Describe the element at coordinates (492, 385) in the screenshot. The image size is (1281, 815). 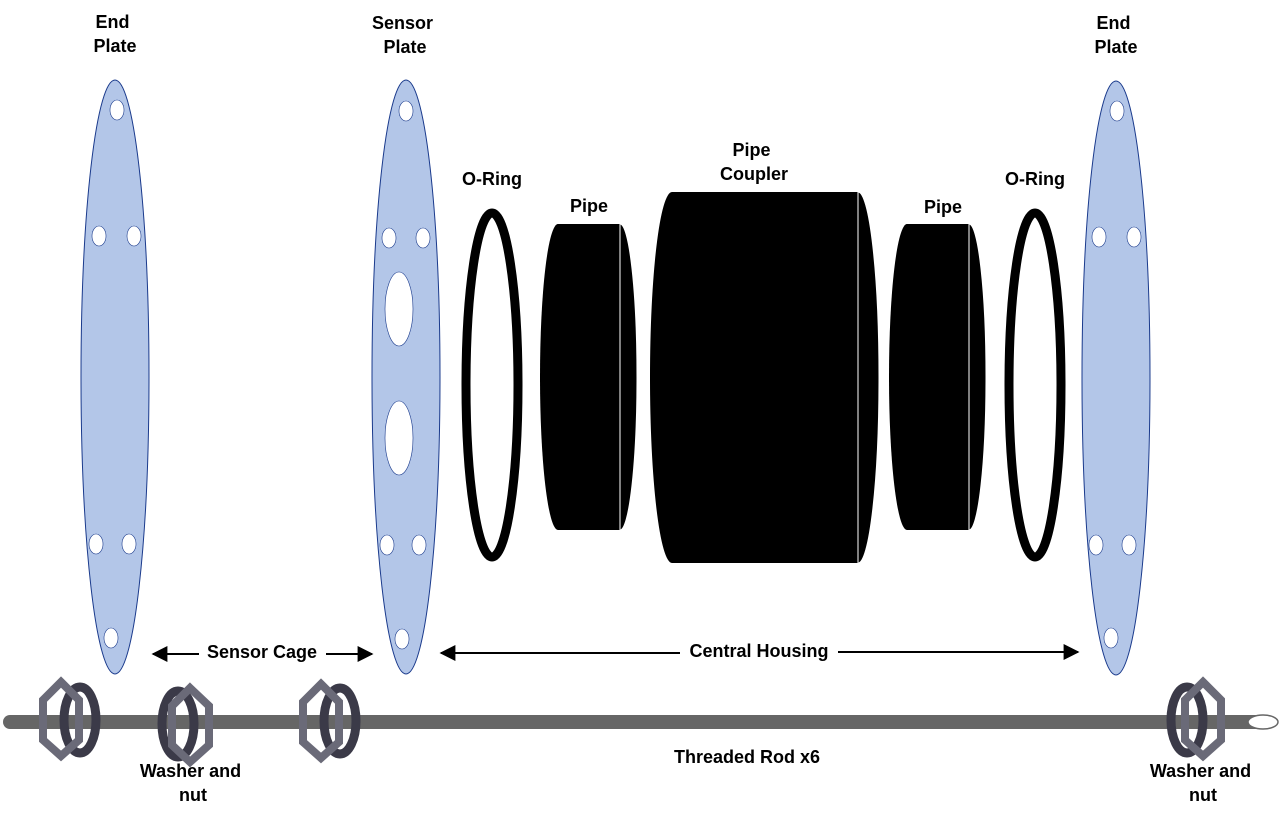
I see `o-ring-left` at that location.